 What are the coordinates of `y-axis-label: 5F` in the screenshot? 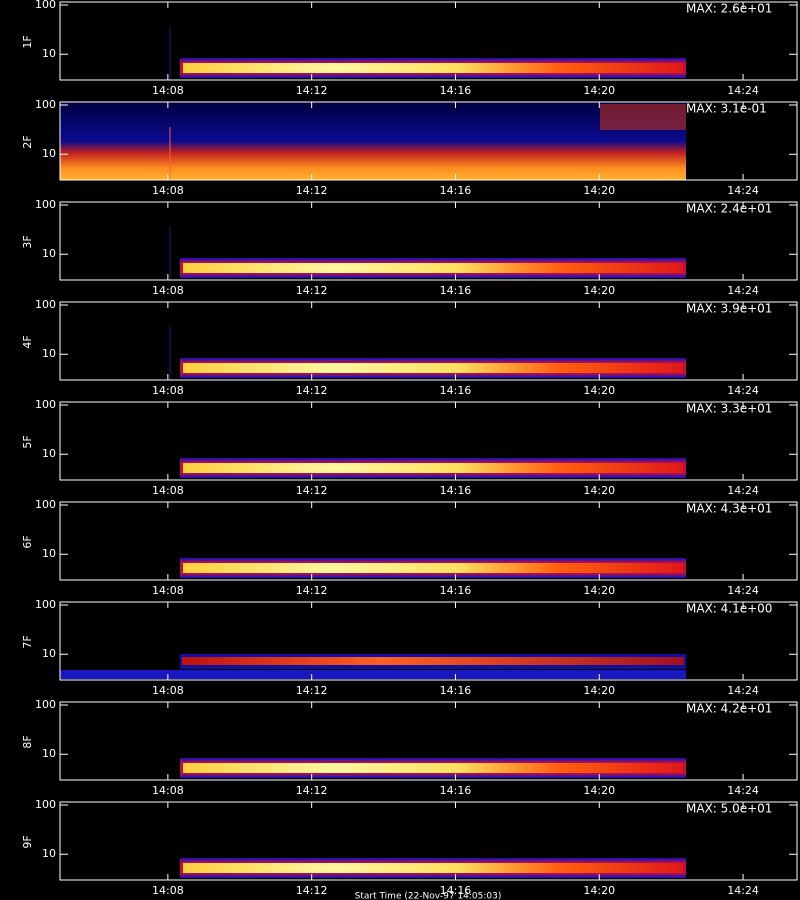 It's located at (27, 441).